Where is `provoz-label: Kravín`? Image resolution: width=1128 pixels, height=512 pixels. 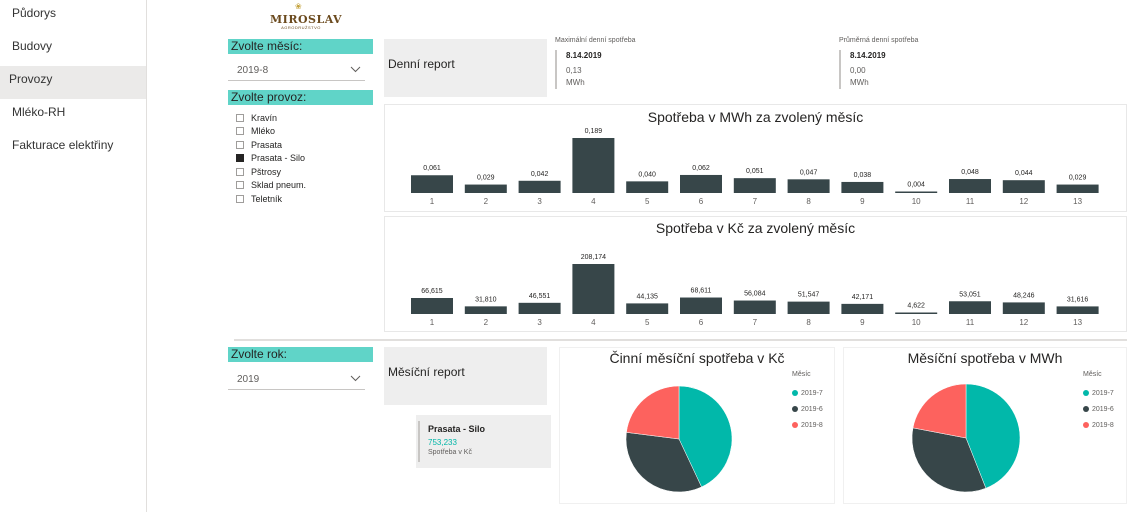
provoz-label: Kravín is located at coordinates (264, 117).